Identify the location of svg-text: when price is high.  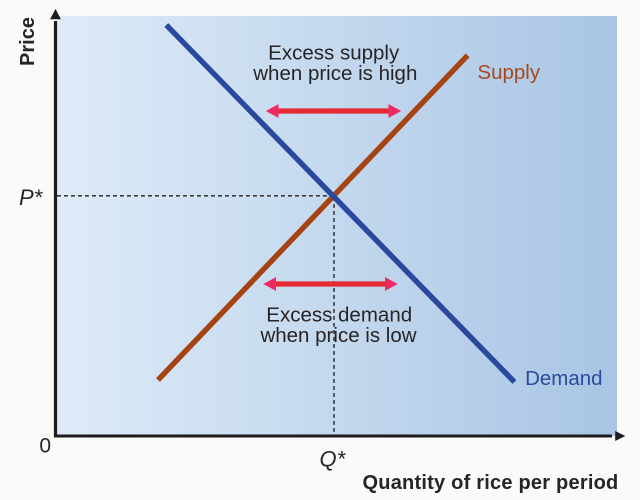
(334, 73).